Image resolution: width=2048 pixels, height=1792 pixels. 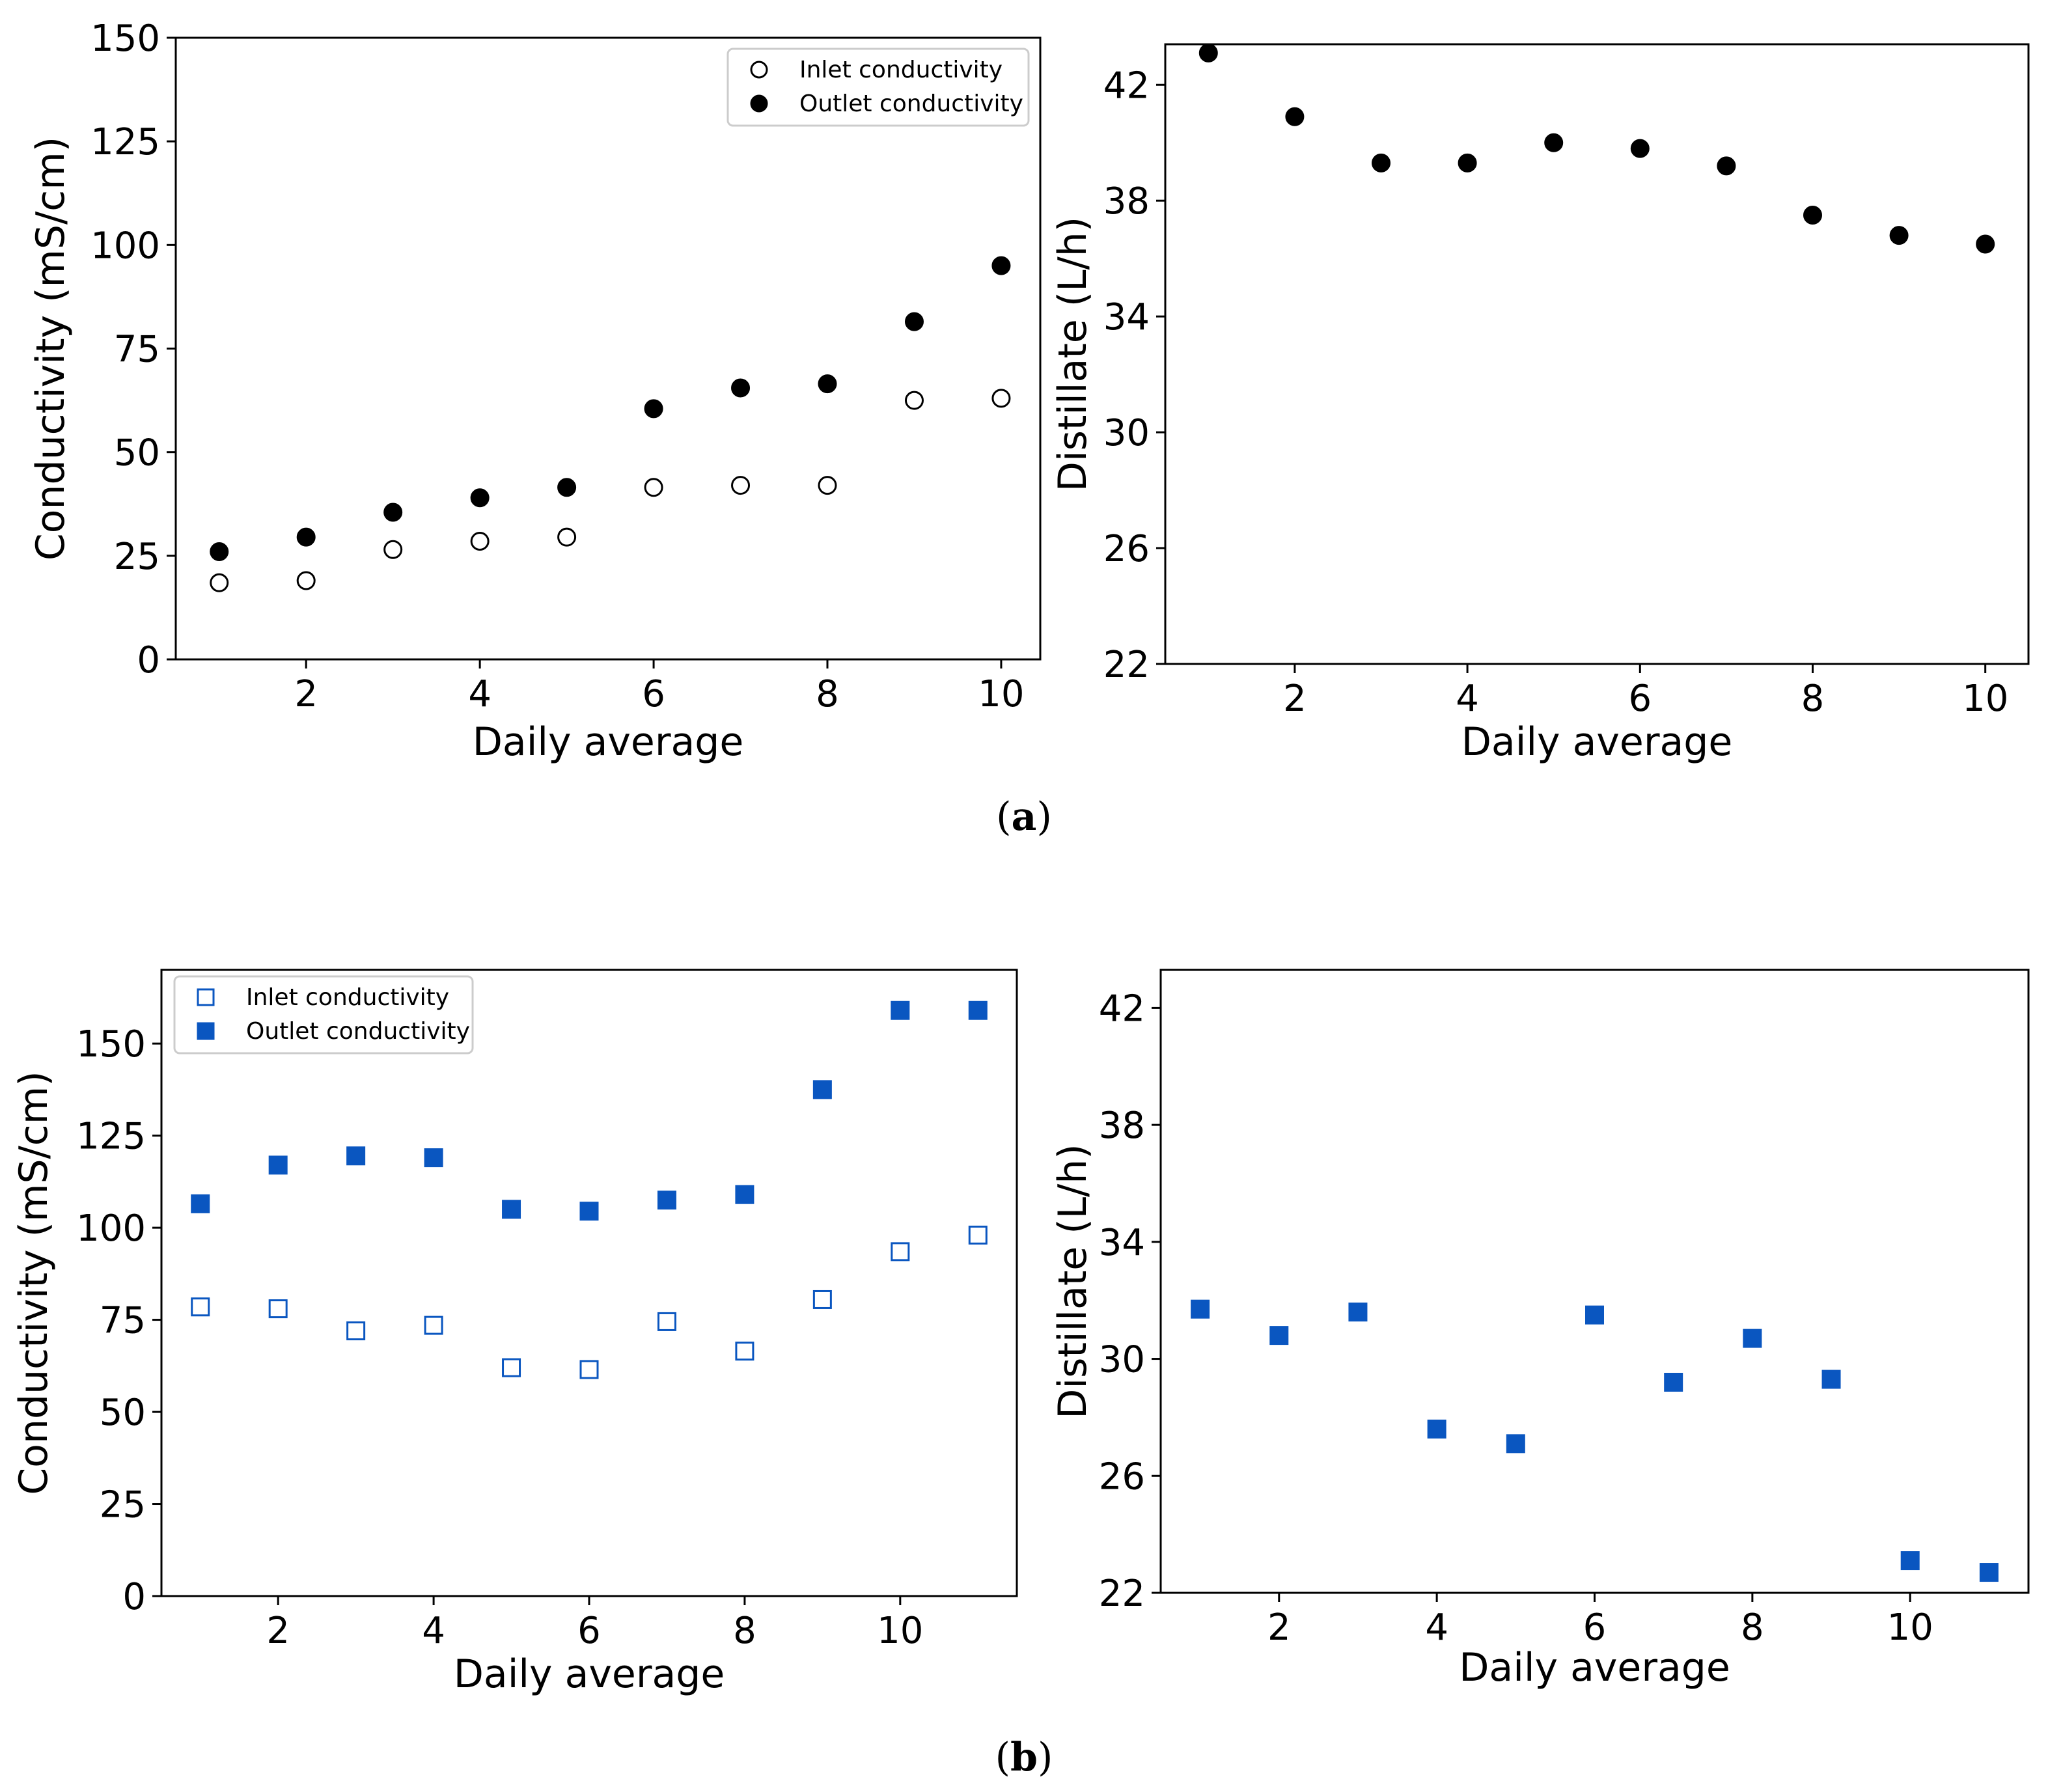 I want to click on panel-label-a: (a), so click(x=1024, y=817).